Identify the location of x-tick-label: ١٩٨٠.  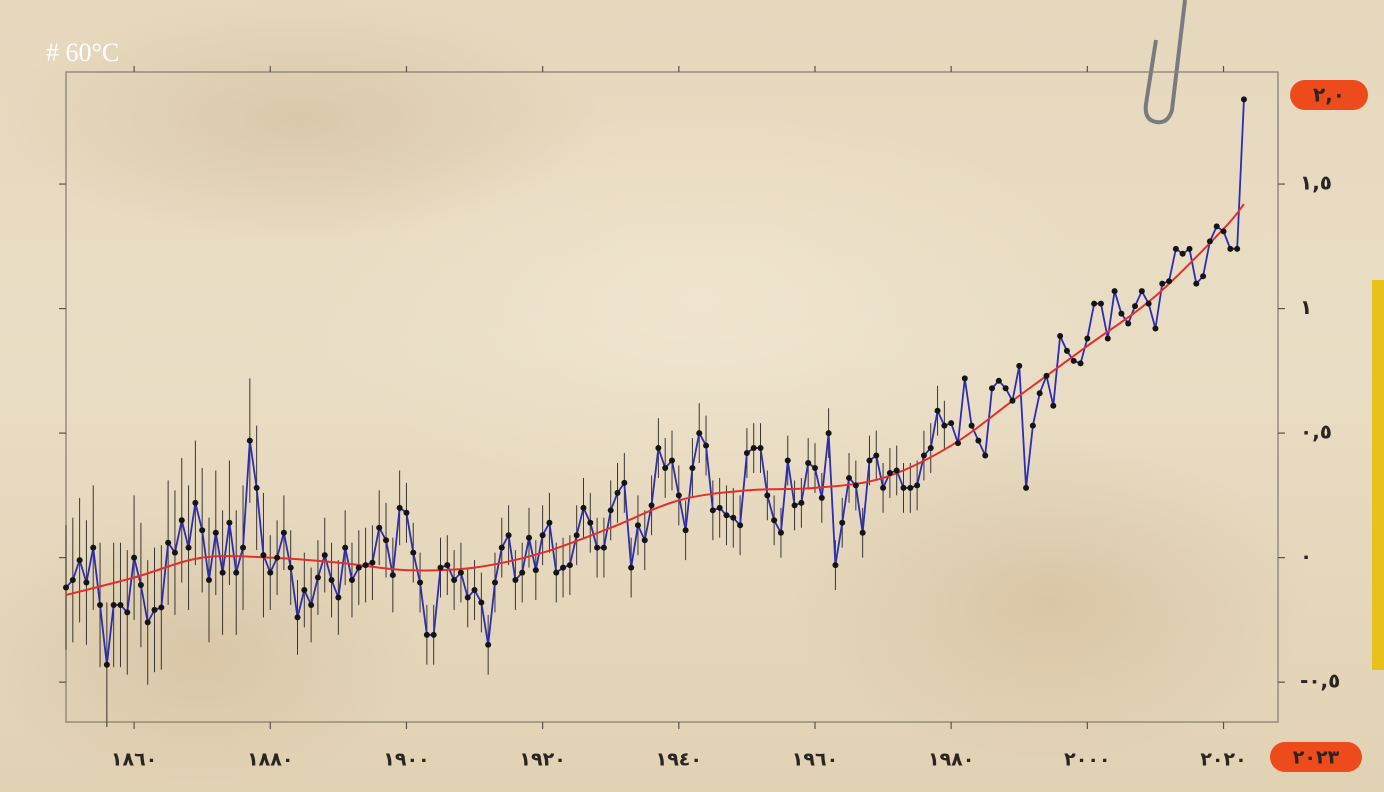
(951, 760).